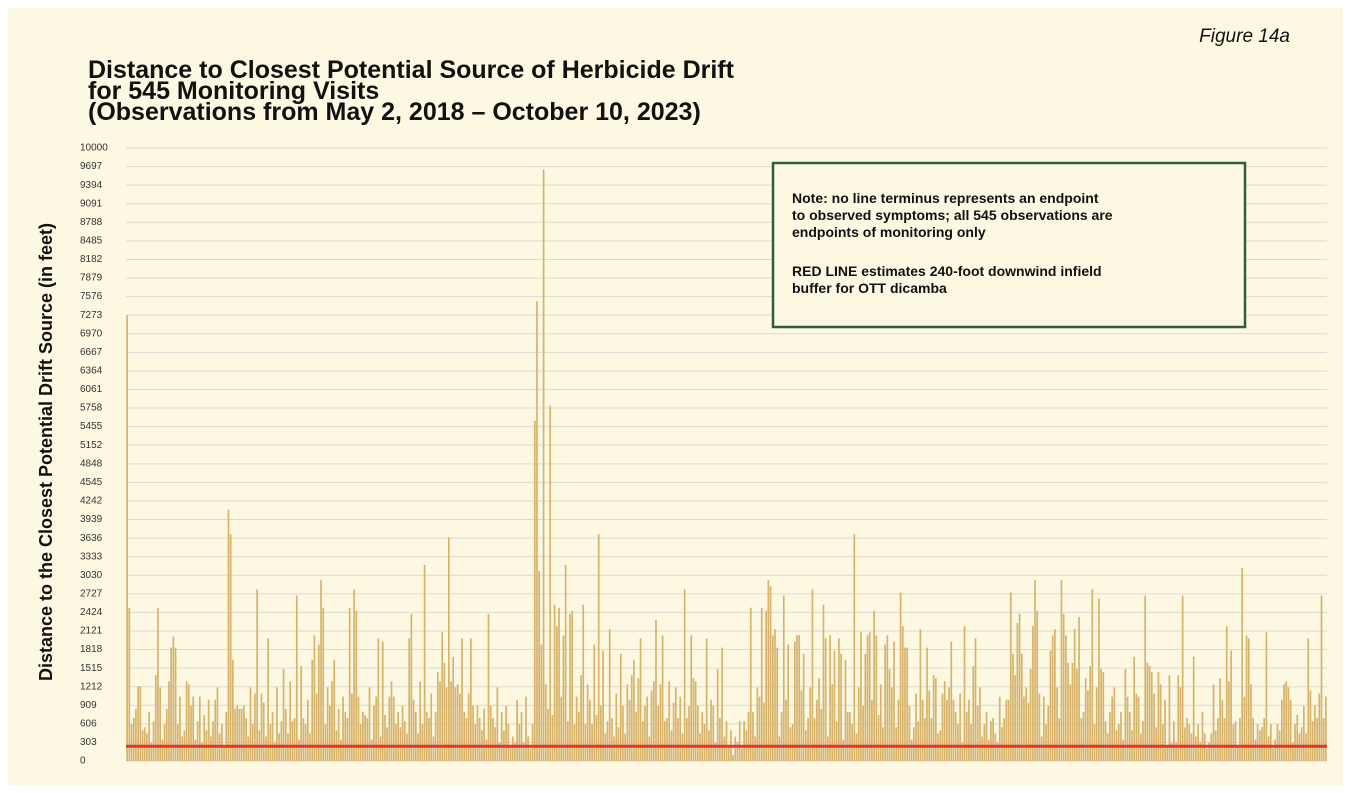 The height and width of the screenshot is (793, 1351). Describe the element at coordinates (91, 371) in the screenshot. I see `y-tick-label: 6364` at that location.